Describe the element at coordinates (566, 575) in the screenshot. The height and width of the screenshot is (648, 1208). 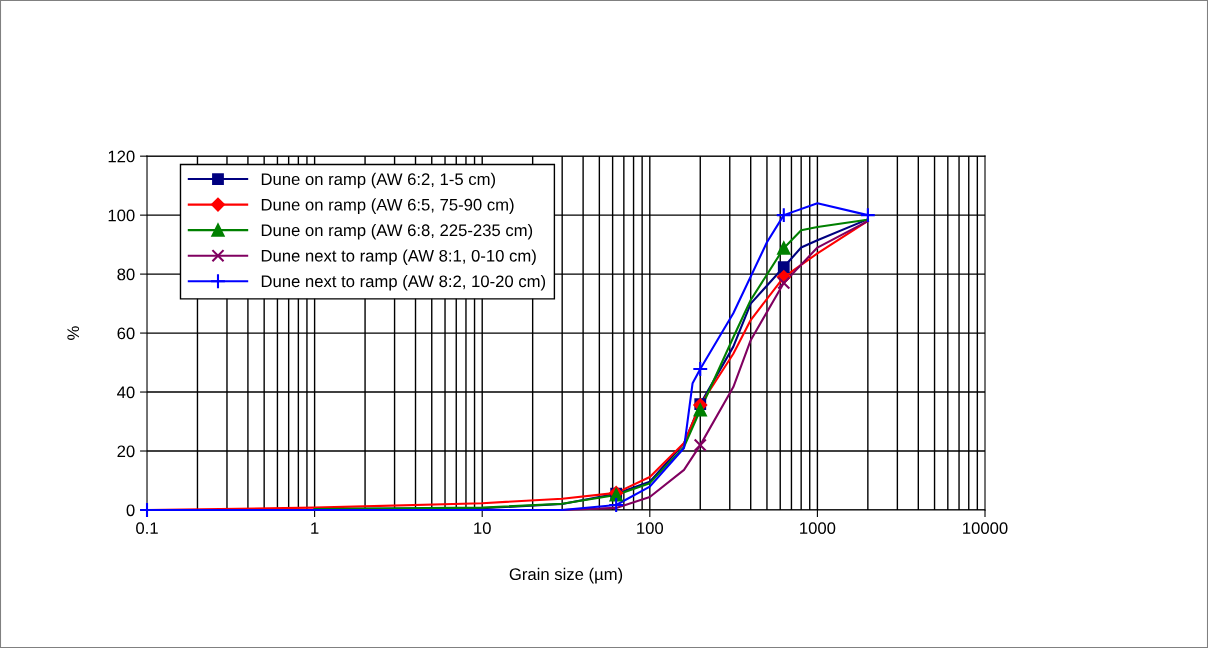
I see `x-axis-title: Grain size (µm)` at that location.